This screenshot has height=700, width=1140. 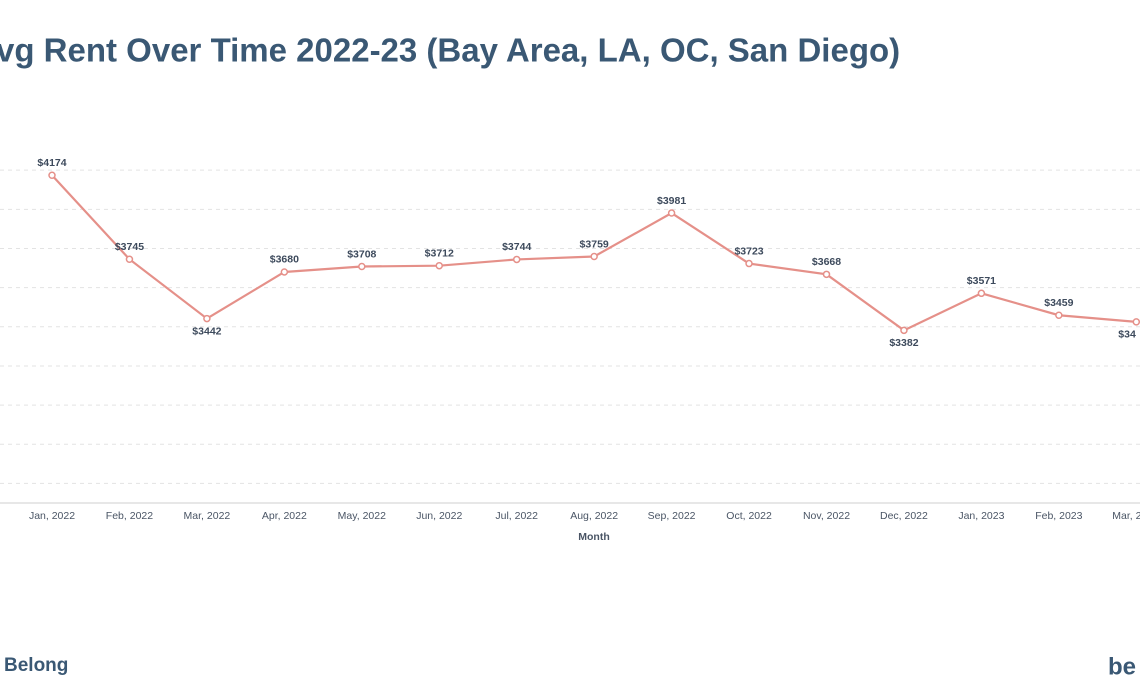 What do you see at coordinates (207, 516) in the screenshot?
I see `x-tick-label: Mar, 2022` at bounding box center [207, 516].